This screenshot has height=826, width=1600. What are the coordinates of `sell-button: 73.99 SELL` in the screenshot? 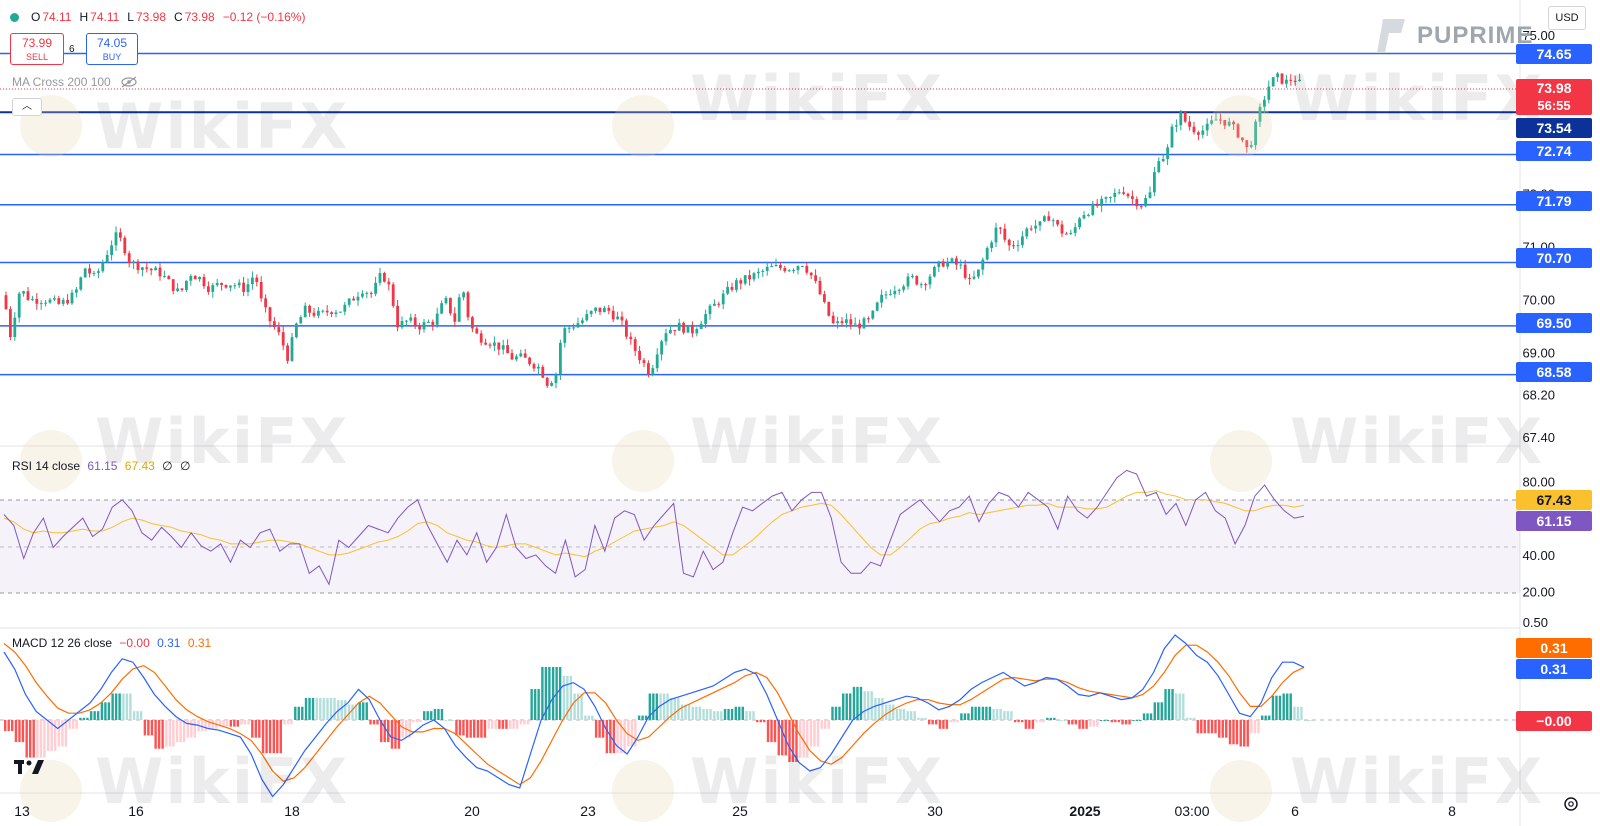 It's located at (37, 49).